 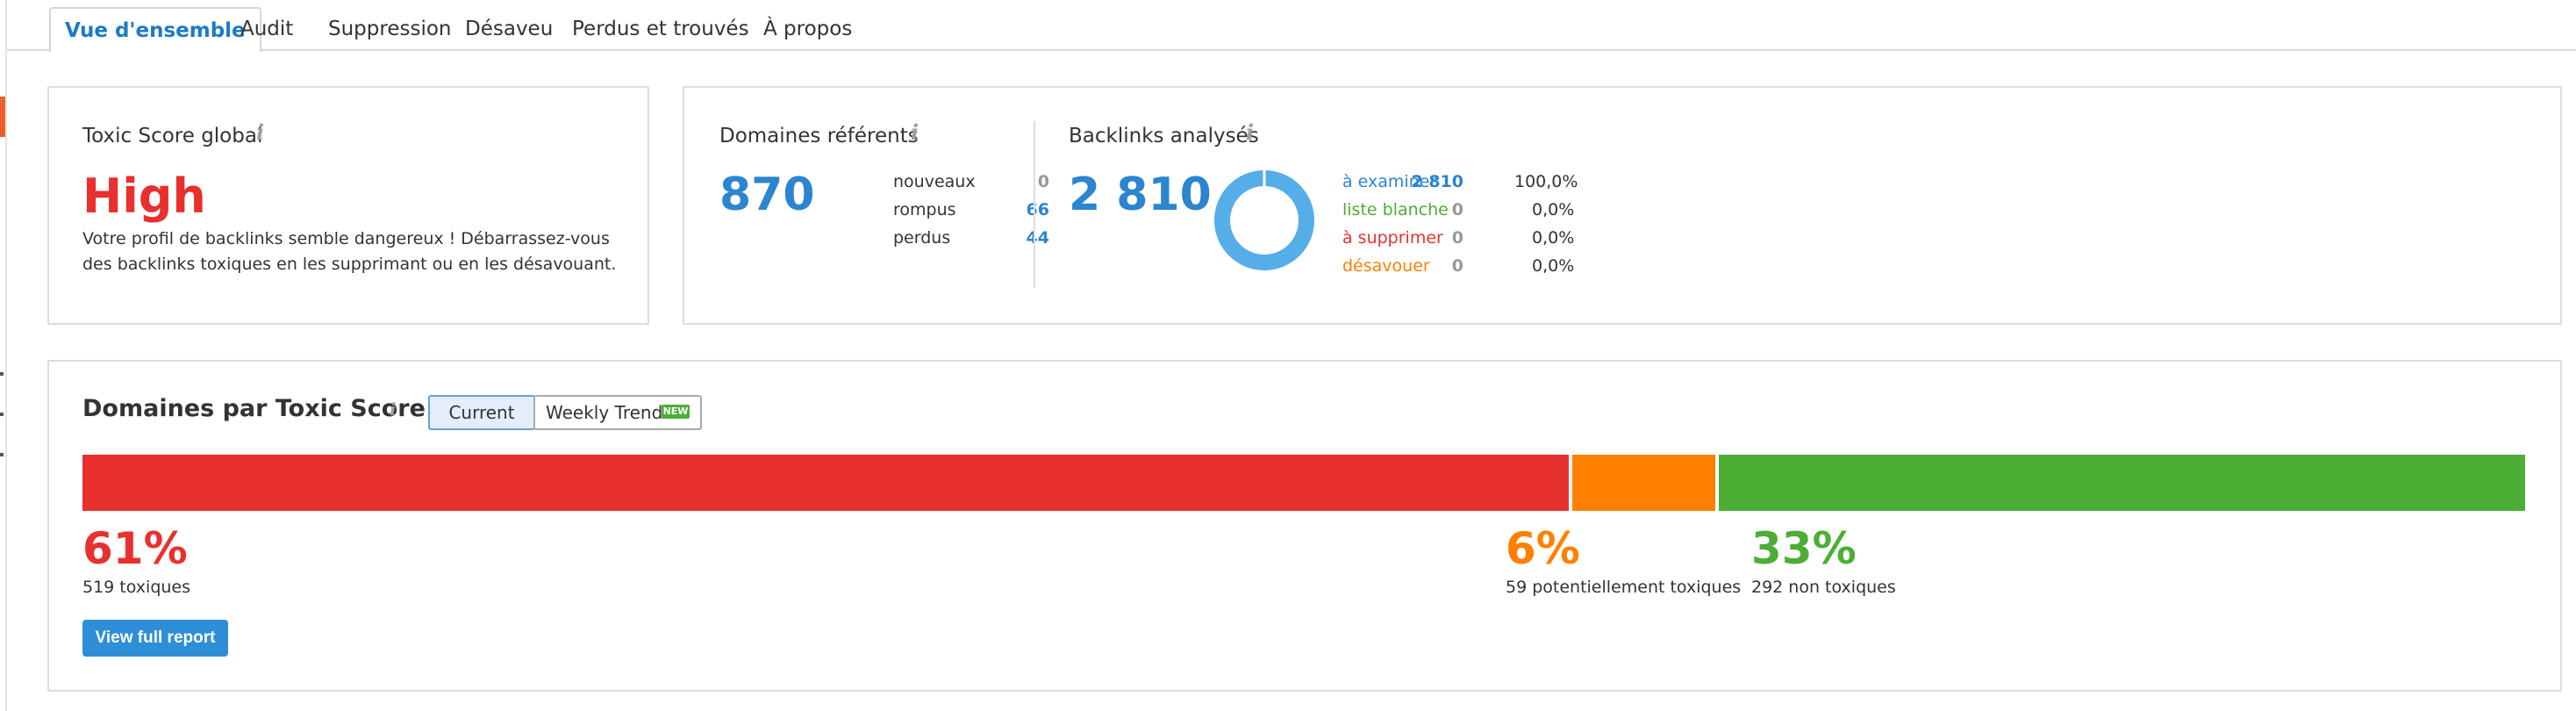 I want to click on potentially-toxic-bar-segment, so click(x=1644, y=483).